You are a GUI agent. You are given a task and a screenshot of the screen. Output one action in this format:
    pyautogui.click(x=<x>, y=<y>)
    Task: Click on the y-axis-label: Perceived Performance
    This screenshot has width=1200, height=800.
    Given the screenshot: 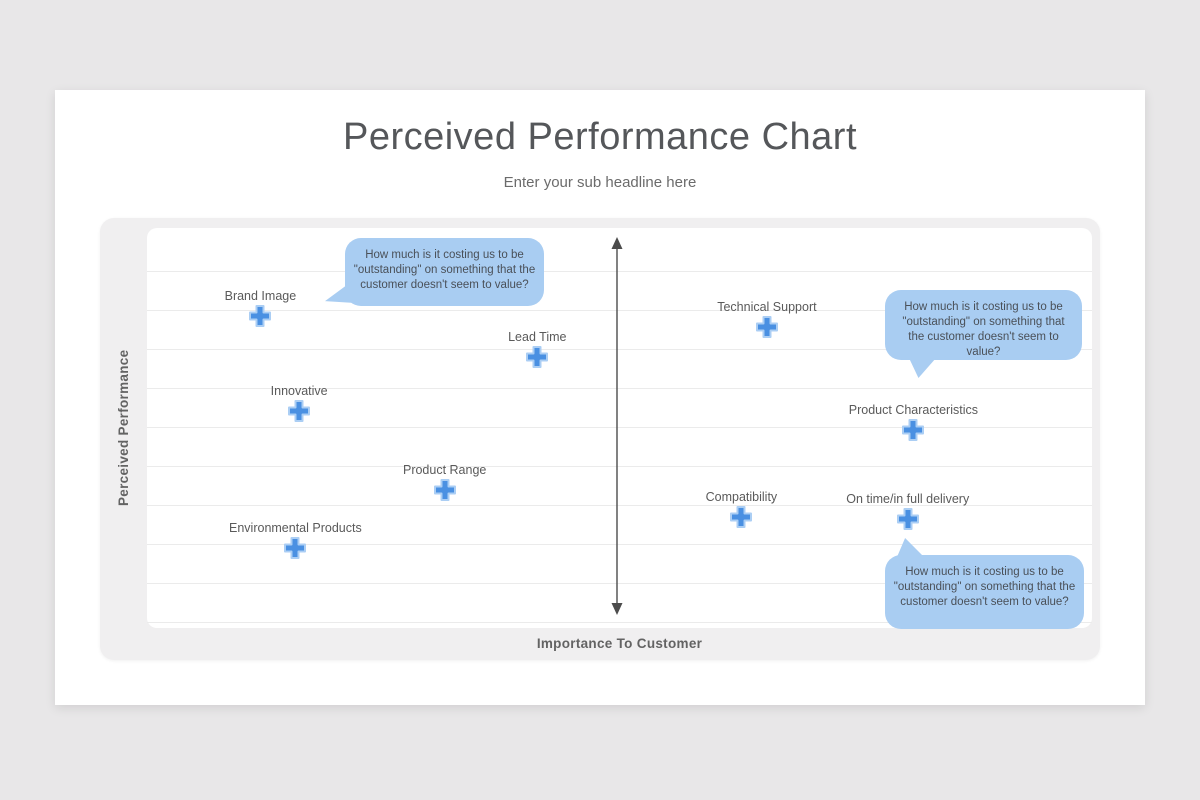 What is the action you would take?
    pyautogui.click(x=123, y=428)
    